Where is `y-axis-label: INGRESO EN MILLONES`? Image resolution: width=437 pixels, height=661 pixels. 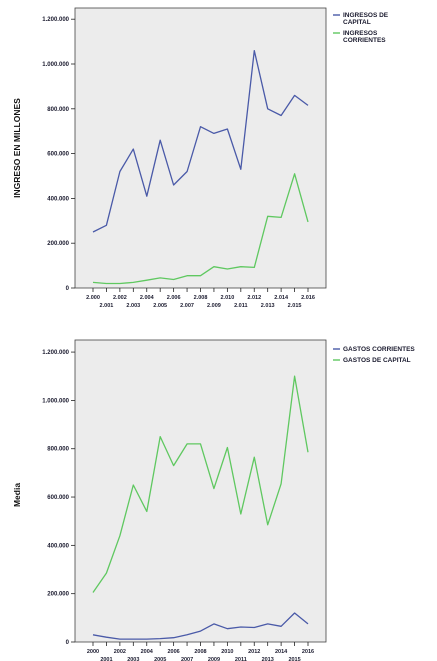 y-axis-label: INGRESO EN MILLONES is located at coordinates (17, 148).